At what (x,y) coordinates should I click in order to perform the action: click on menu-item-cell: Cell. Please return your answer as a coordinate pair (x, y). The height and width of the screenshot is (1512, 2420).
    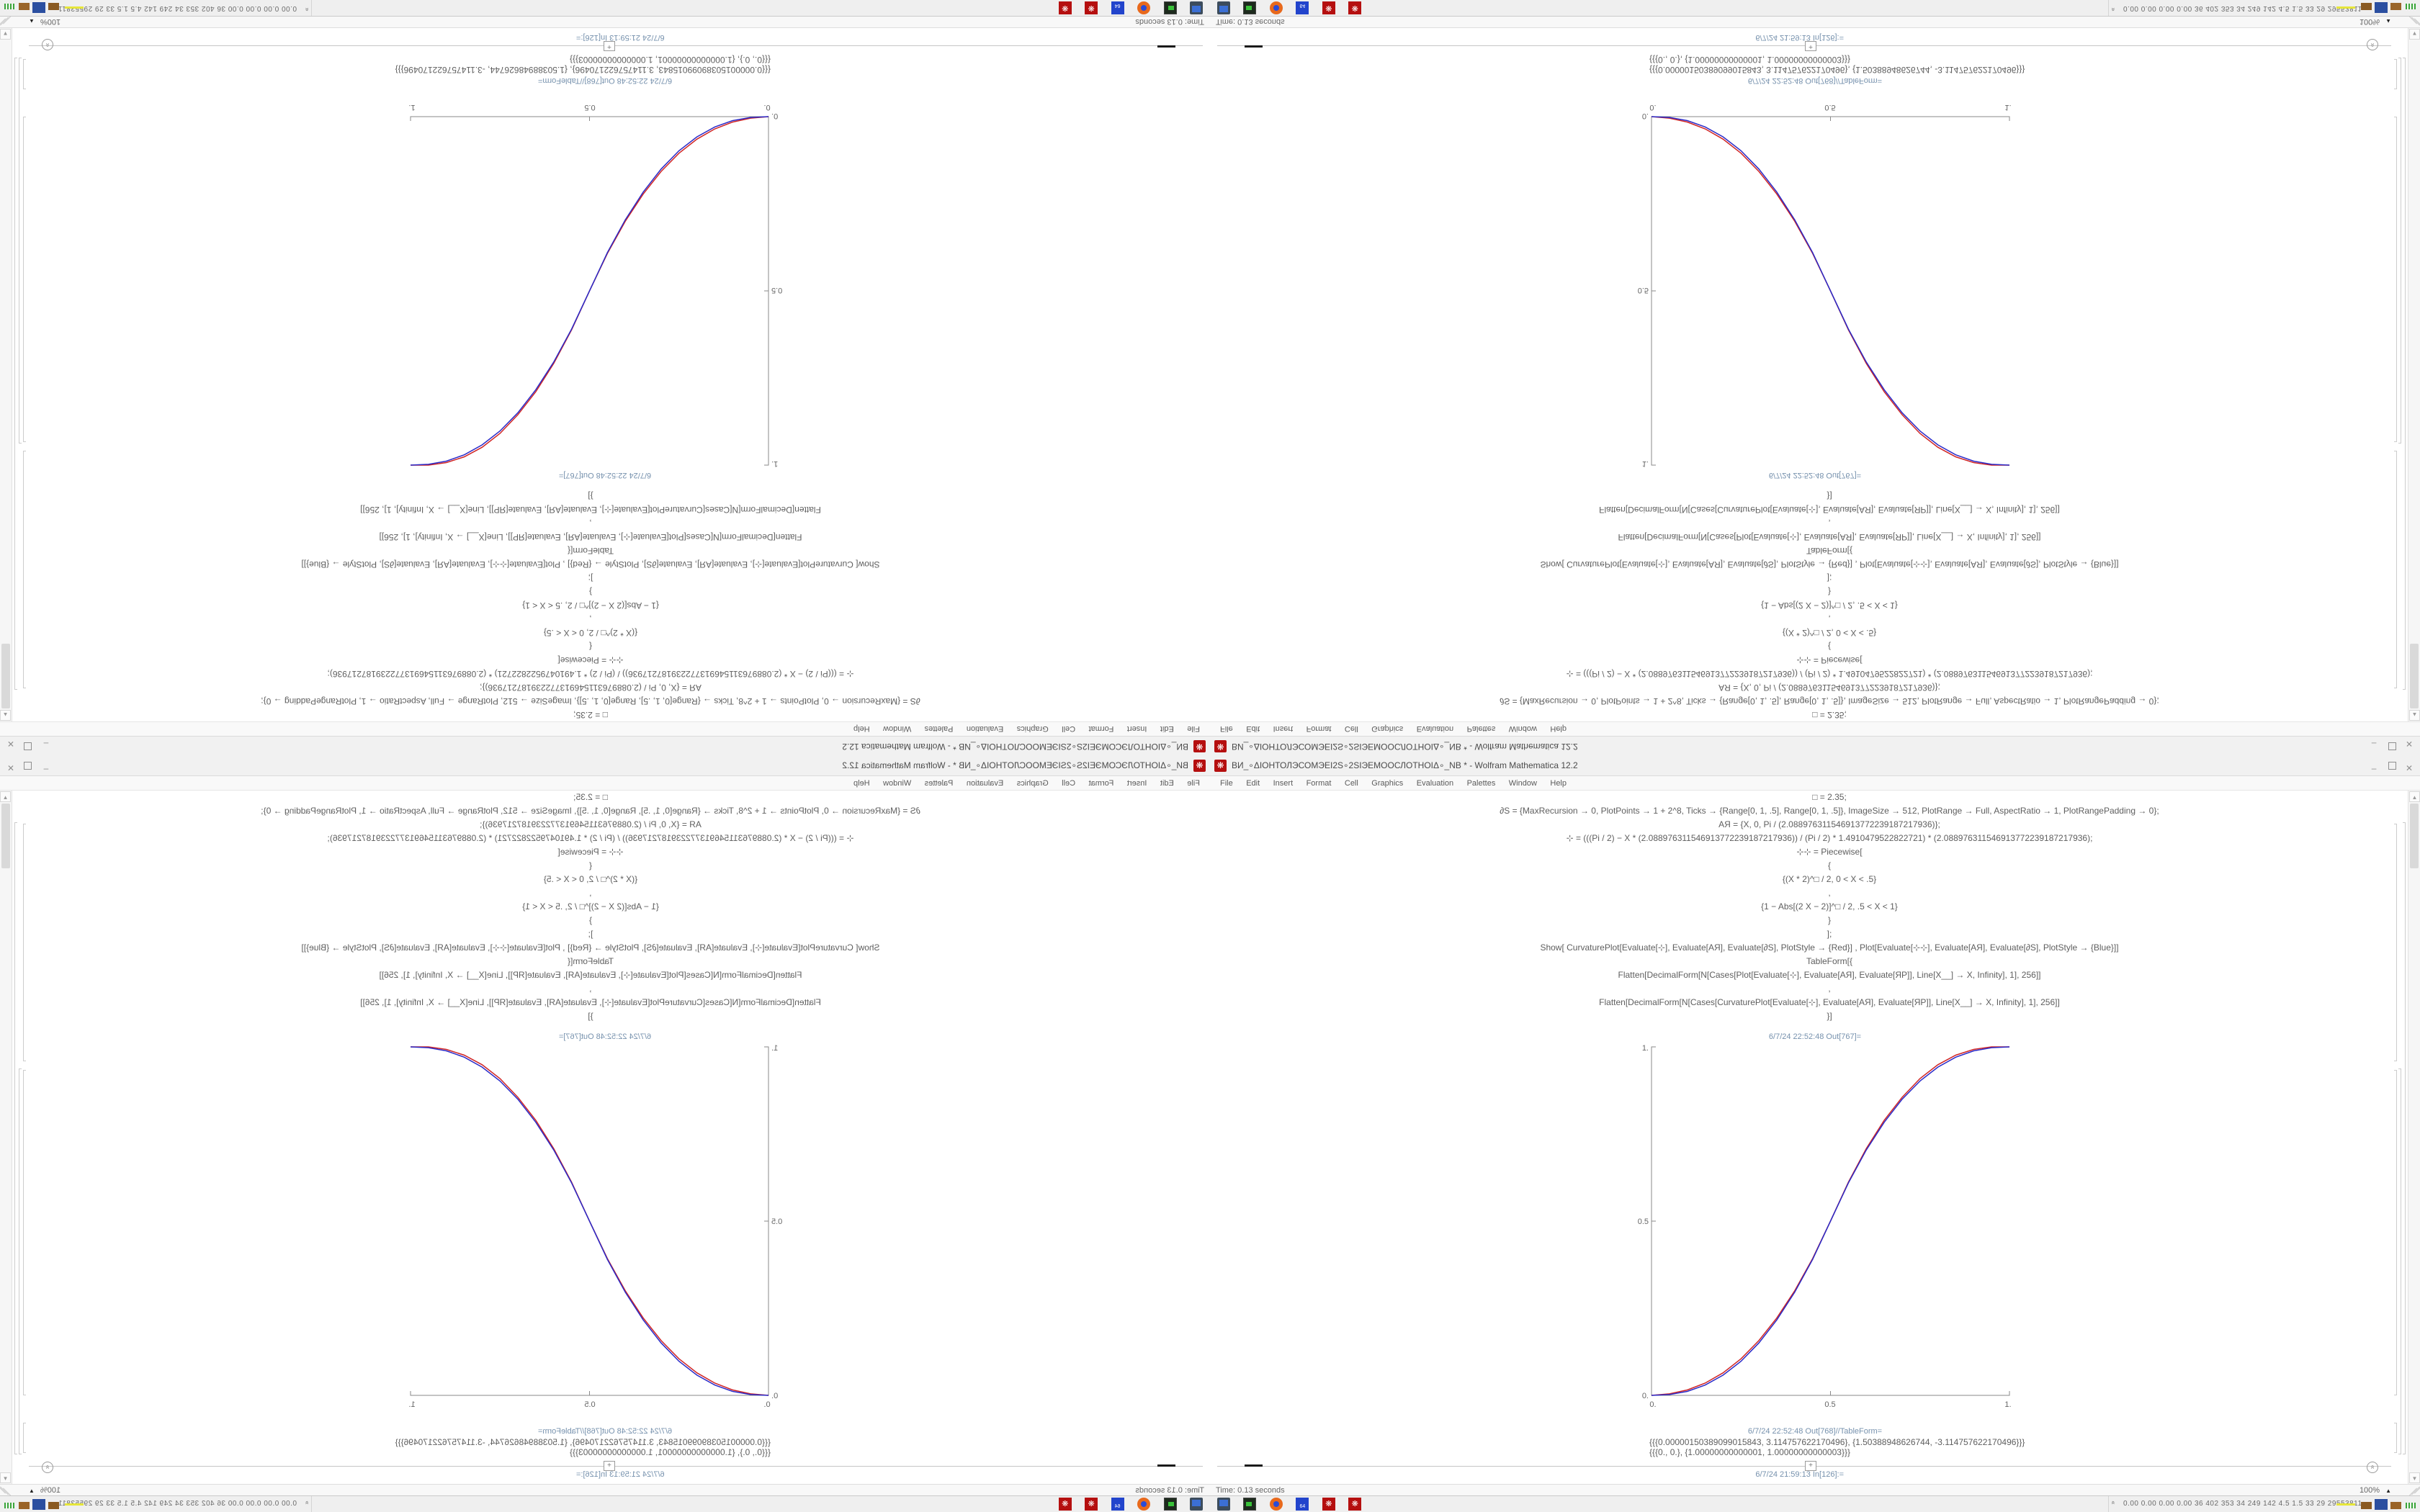
    Looking at the image, I should click on (1351, 783).